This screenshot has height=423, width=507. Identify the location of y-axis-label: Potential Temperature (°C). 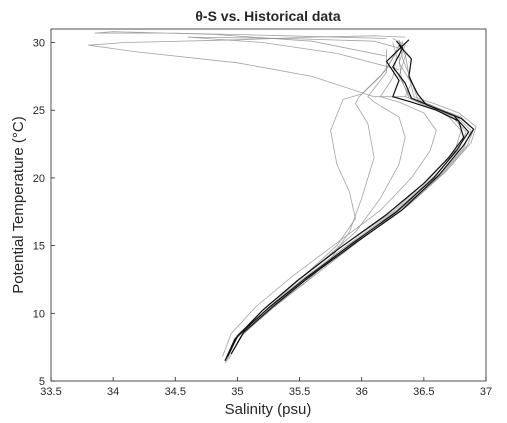
(18, 204).